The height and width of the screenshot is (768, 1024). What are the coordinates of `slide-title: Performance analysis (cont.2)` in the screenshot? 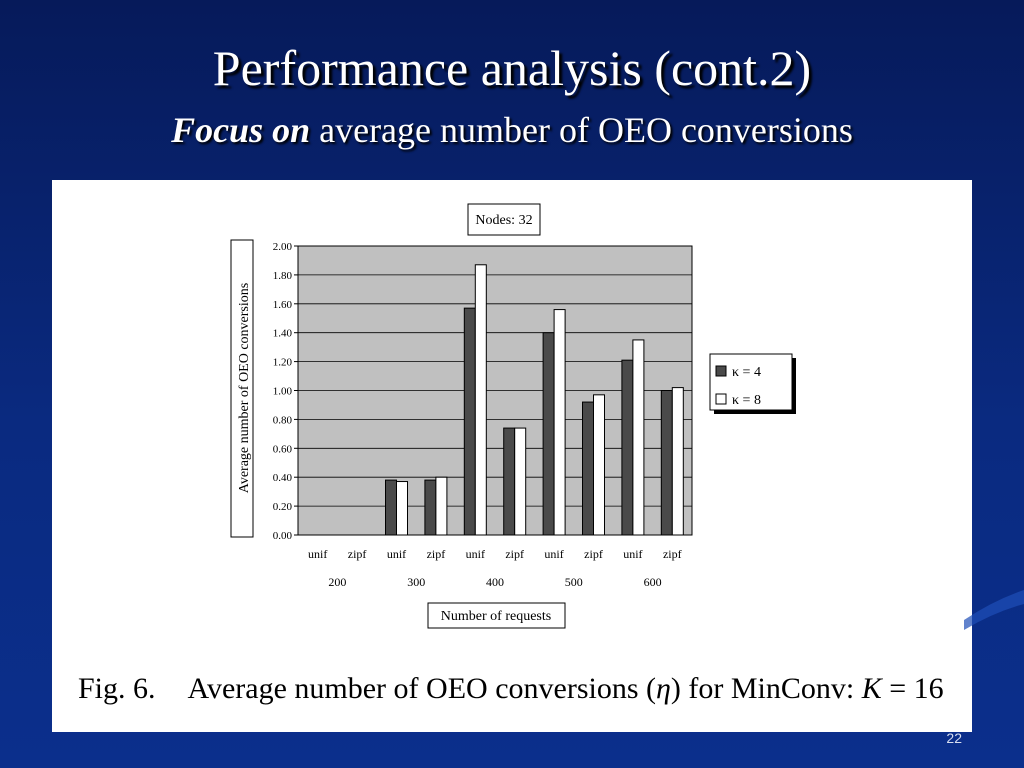 It's located at (512, 68).